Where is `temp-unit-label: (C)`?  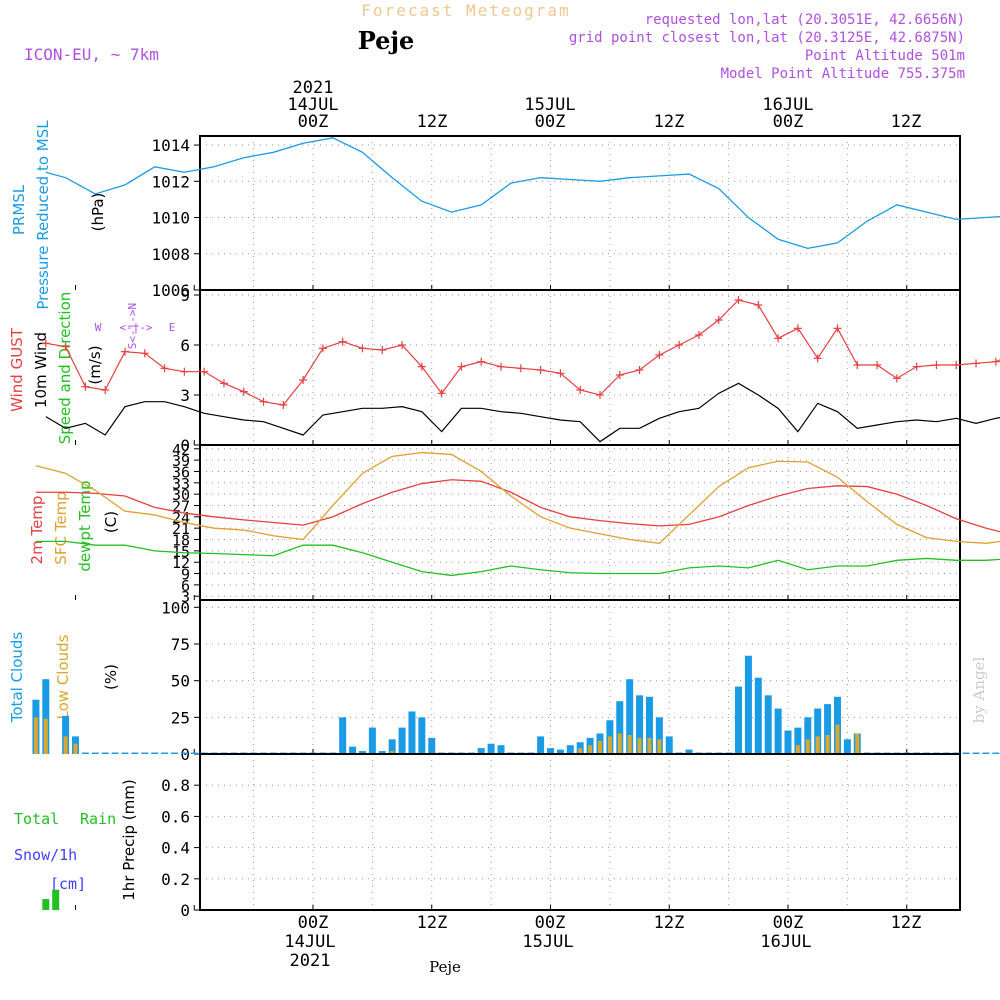 temp-unit-label: (C) is located at coordinates (111, 522).